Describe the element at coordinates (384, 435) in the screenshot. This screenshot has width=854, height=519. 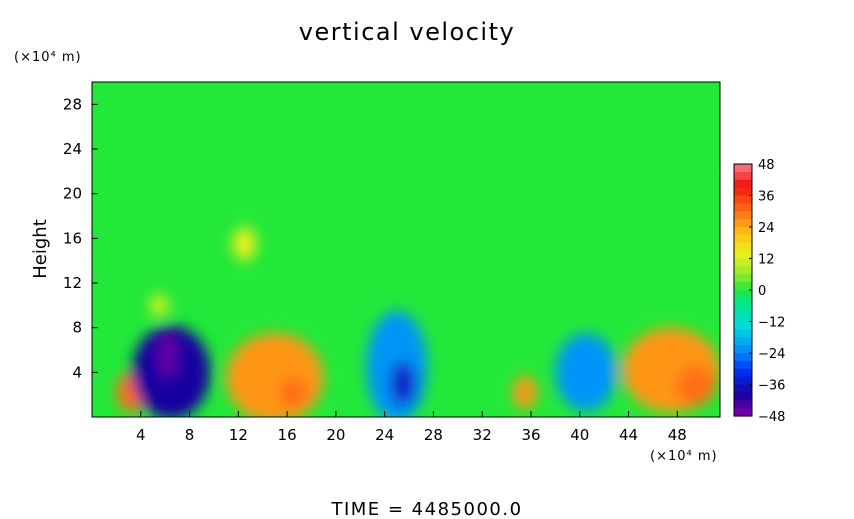
I see `x-tick-label: 24` at that location.